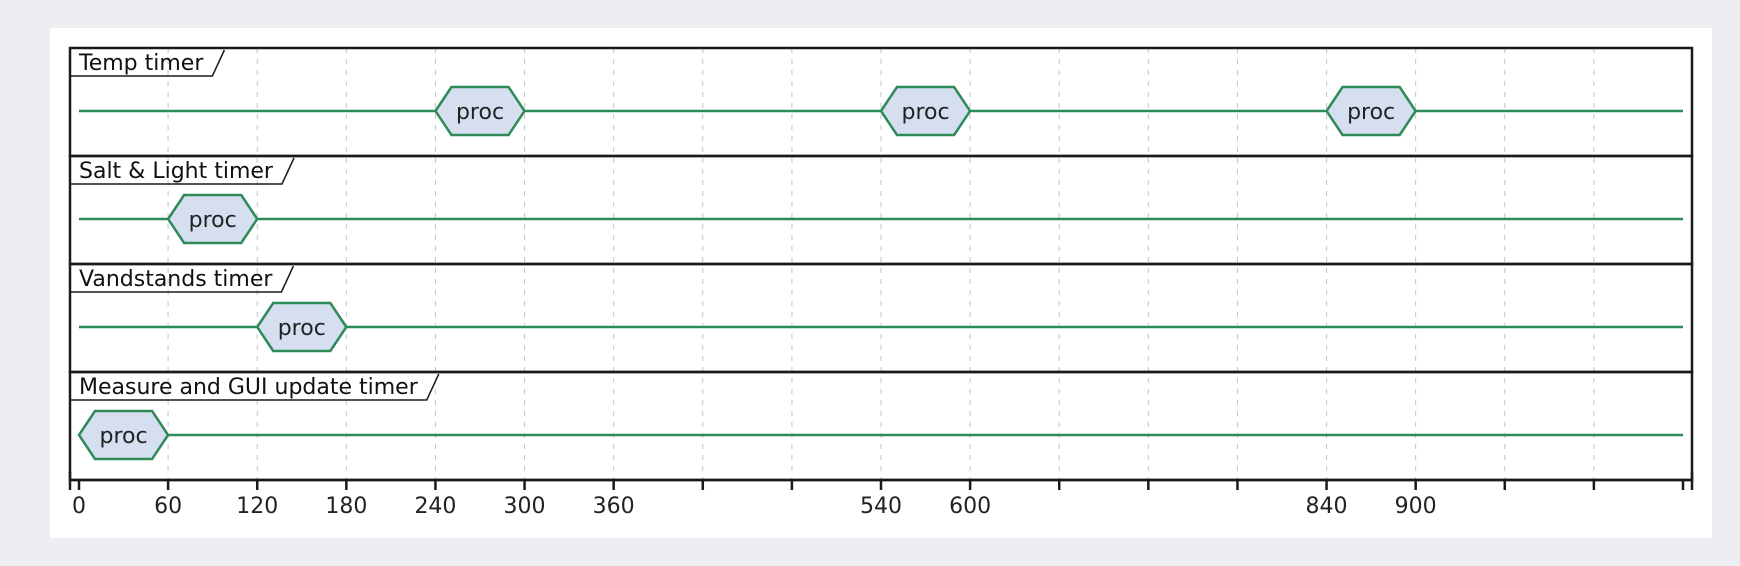  I want to click on tick-label: 840, so click(1327, 506).